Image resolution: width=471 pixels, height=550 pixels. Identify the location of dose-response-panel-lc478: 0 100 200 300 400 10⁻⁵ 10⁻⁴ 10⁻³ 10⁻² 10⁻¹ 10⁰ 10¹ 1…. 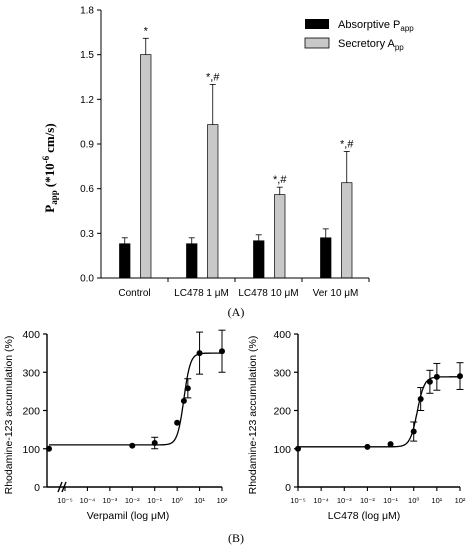
(369, 417).